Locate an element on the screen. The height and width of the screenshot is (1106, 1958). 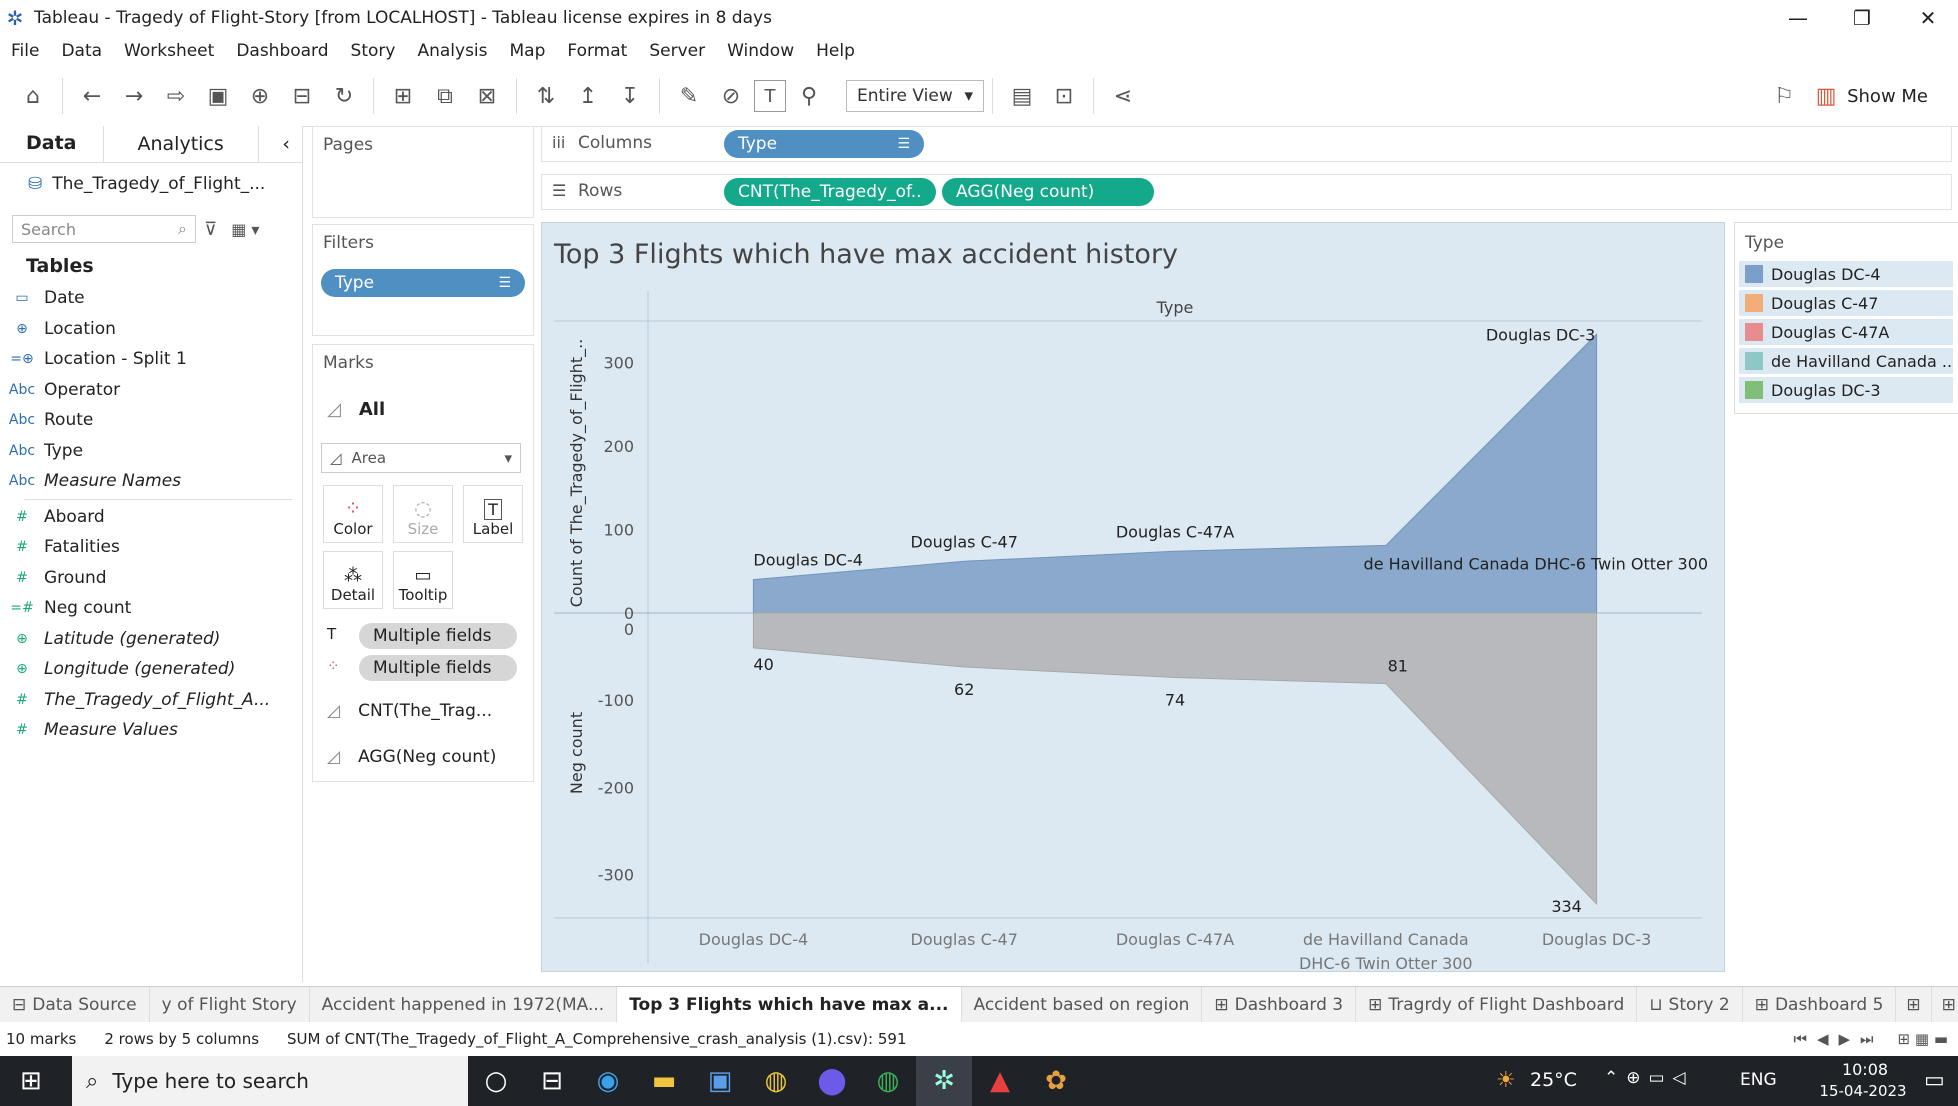
size-button: ◌ Size is located at coordinates (423, 514).